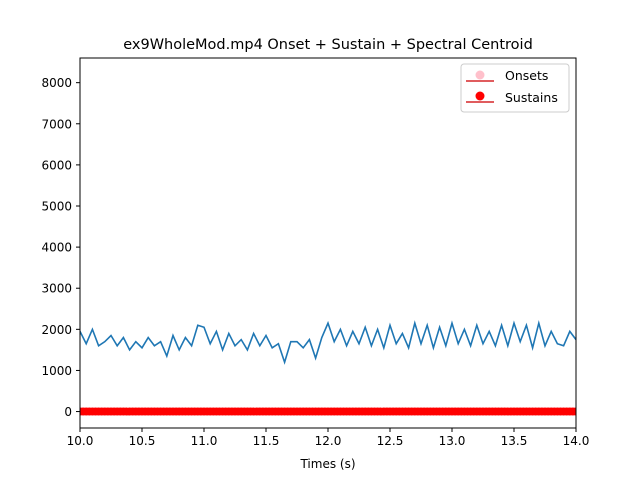 This screenshot has height=480, width=640. I want to click on y-tick-label: 0, so click(68, 412).